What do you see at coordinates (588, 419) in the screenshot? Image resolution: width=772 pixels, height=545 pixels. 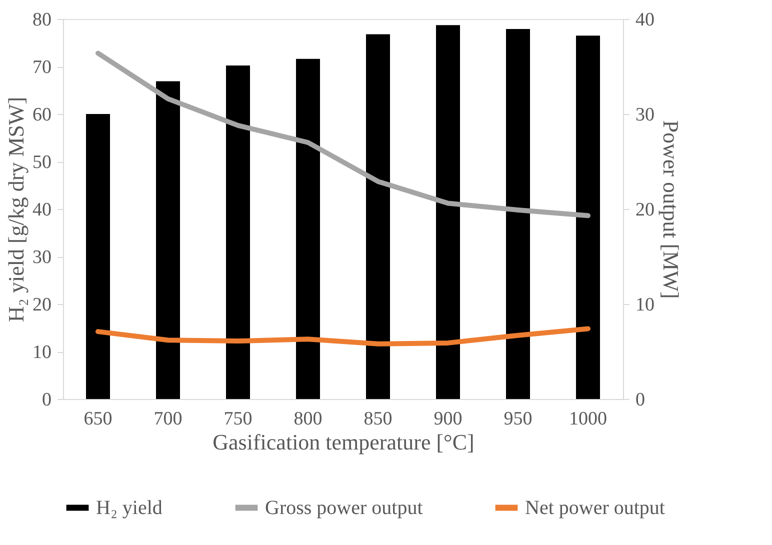 I see `x-tick-label: 1000` at bounding box center [588, 419].